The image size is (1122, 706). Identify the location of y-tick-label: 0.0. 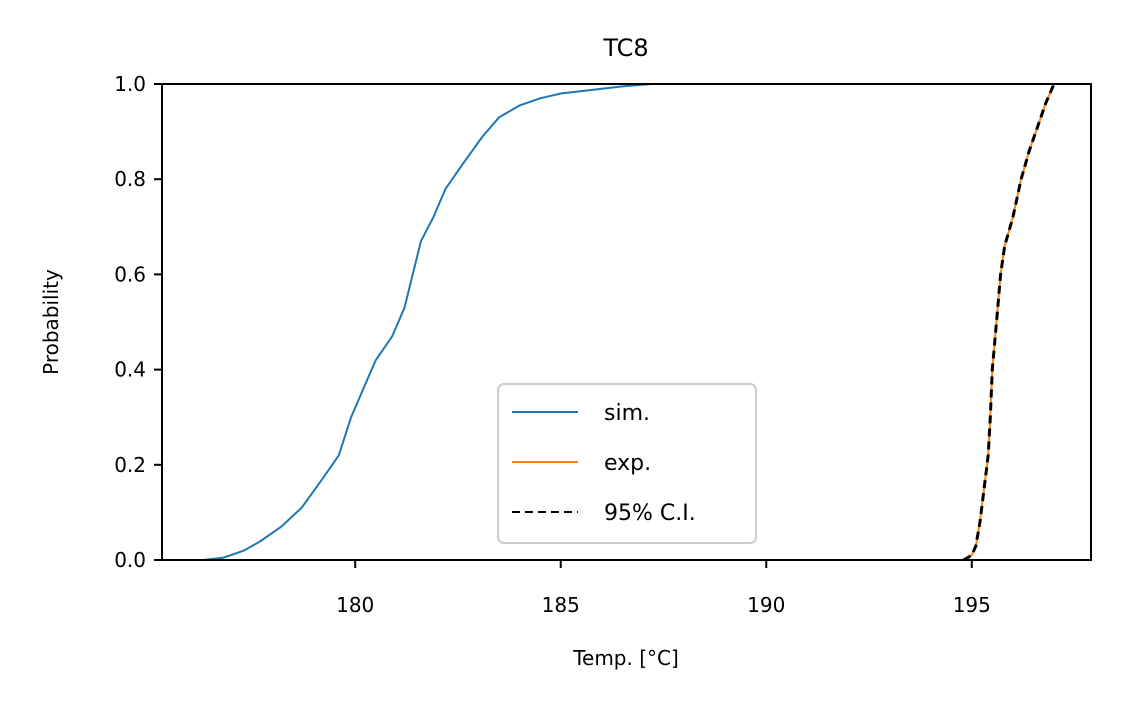
(130, 560).